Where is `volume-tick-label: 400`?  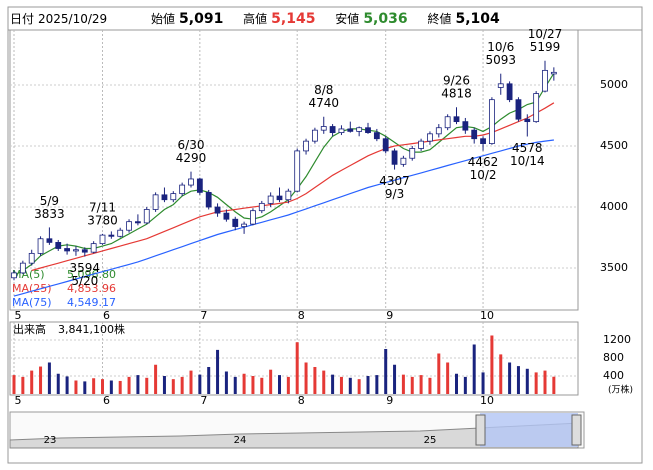
volume-tick-label: 400 is located at coordinates (613, 375).